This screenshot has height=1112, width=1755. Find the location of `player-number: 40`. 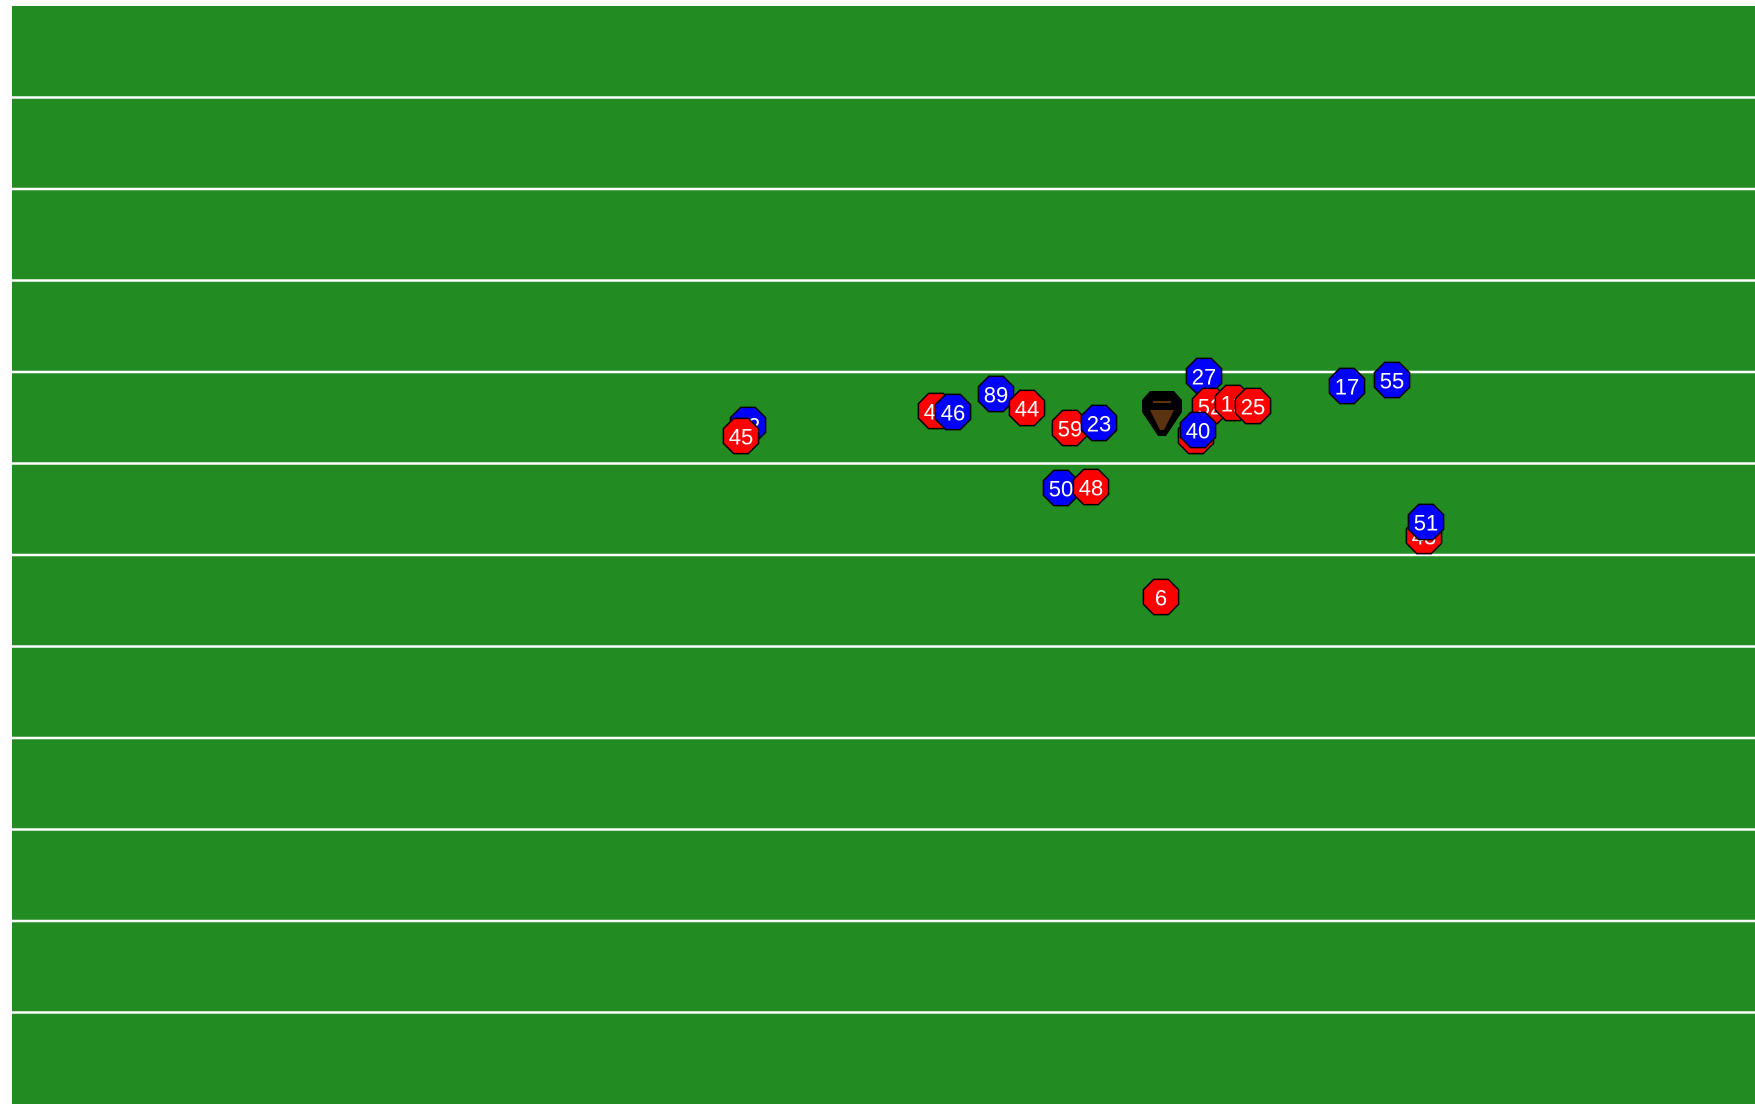

player-number: 40 is located at coordinates (1198, 431).